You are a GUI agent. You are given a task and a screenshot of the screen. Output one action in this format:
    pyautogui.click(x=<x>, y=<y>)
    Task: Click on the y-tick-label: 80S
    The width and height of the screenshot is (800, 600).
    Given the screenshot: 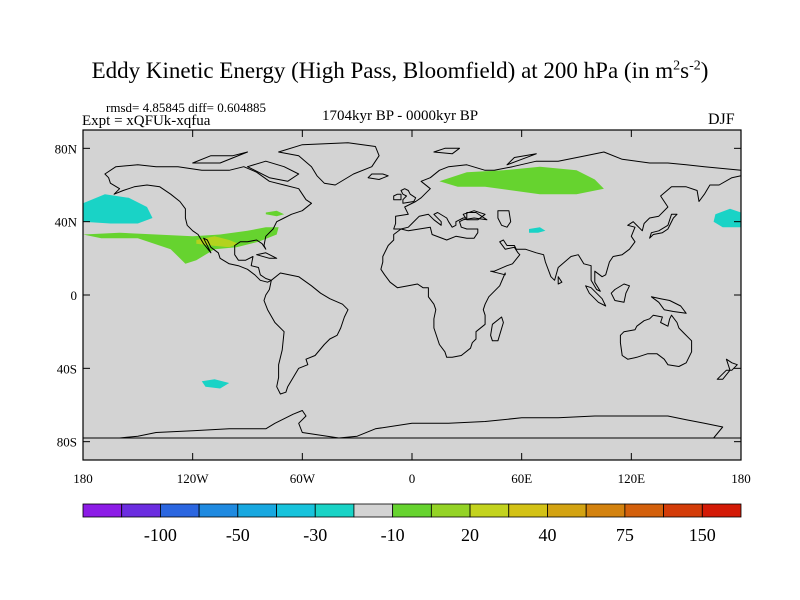 What is the action you would take?
    pyautogui.click(x=67, y=442)
    